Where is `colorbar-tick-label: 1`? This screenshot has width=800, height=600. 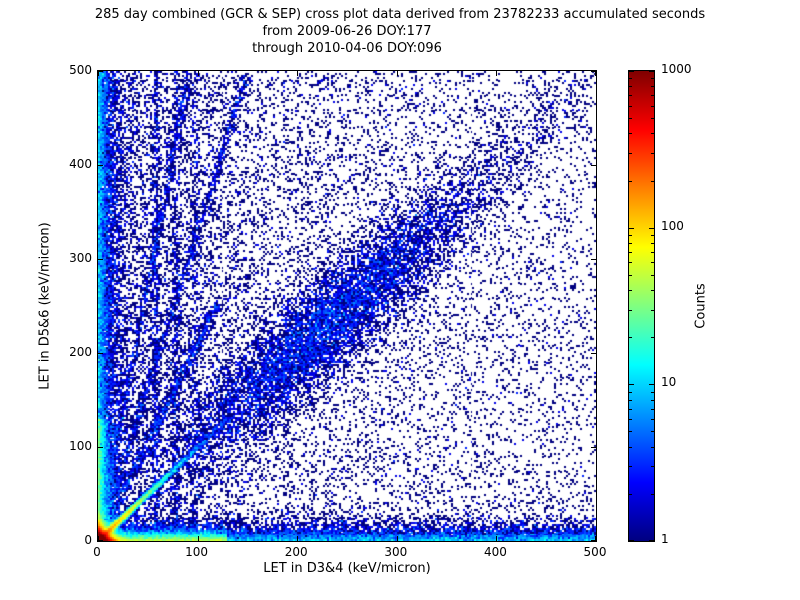
colorbar-tick-label: 1 is located at coordinates (665, 539).